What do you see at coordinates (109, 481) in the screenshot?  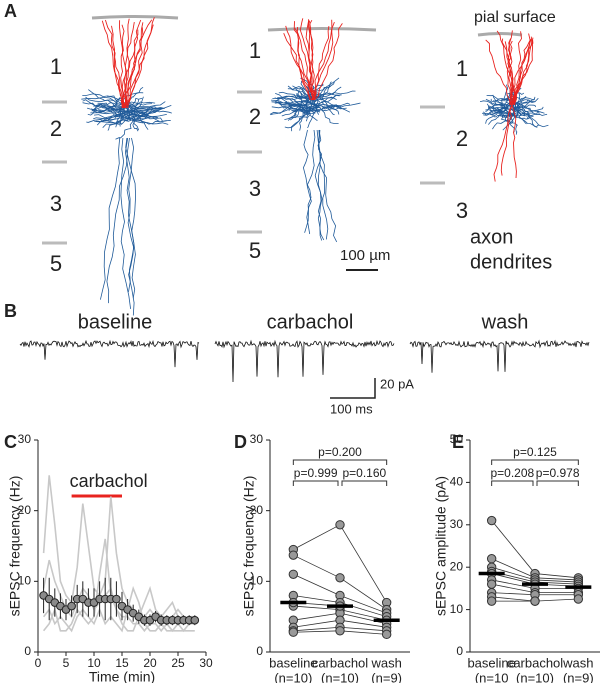 I see `treatment-label: carbachol` at bounding box center [109, 481].